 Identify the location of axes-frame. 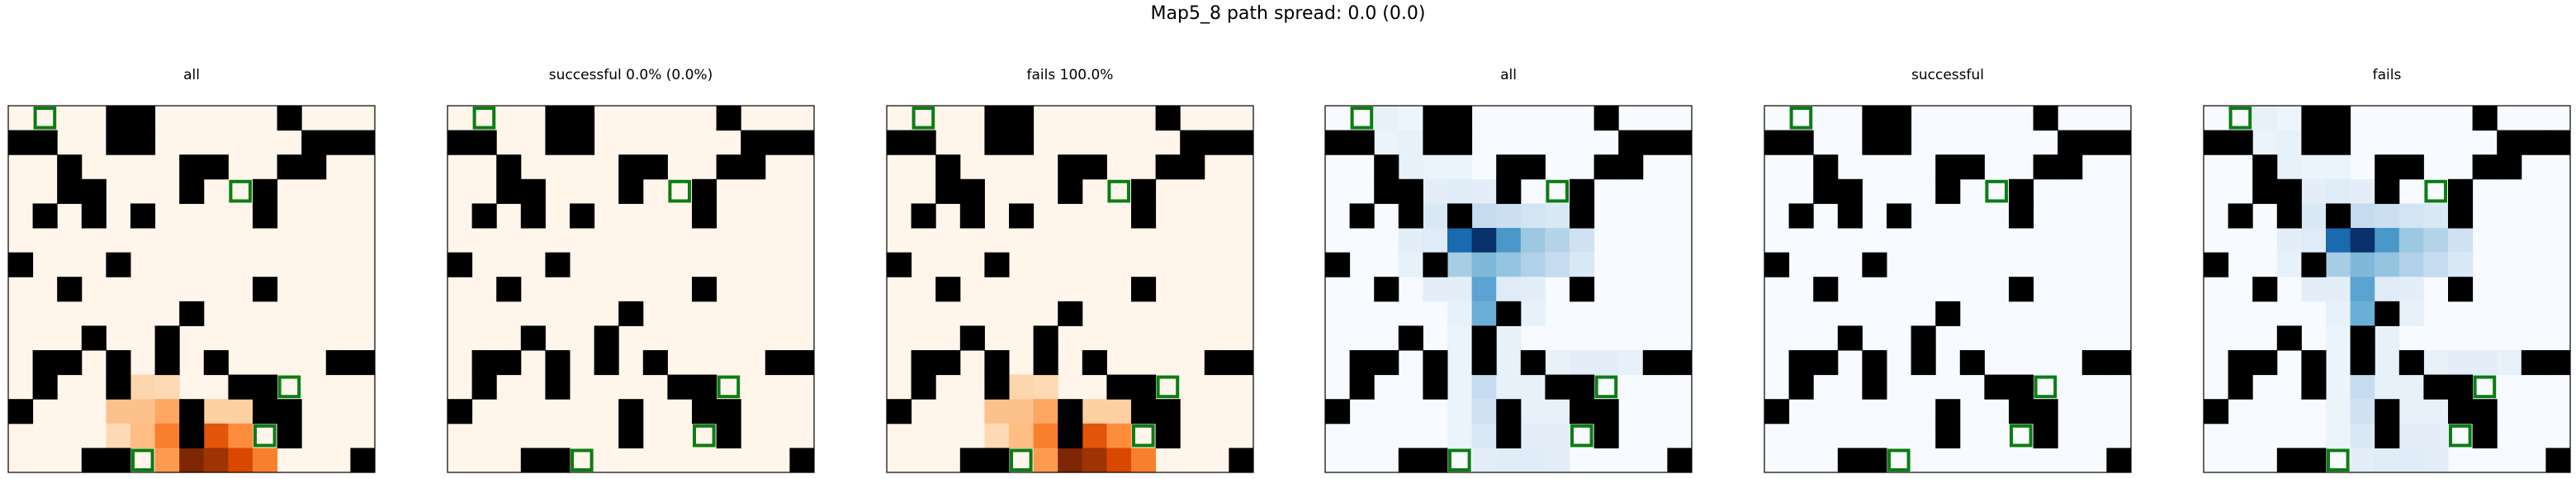
(2387, 289).